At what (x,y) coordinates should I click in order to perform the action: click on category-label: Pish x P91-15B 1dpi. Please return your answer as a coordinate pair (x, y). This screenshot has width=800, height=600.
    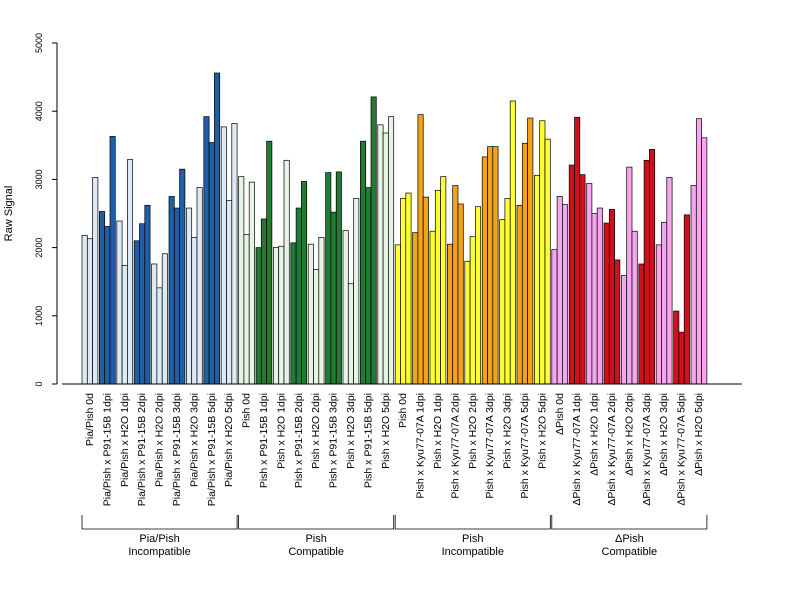
    Looking at the image, I should click on (264, 440).